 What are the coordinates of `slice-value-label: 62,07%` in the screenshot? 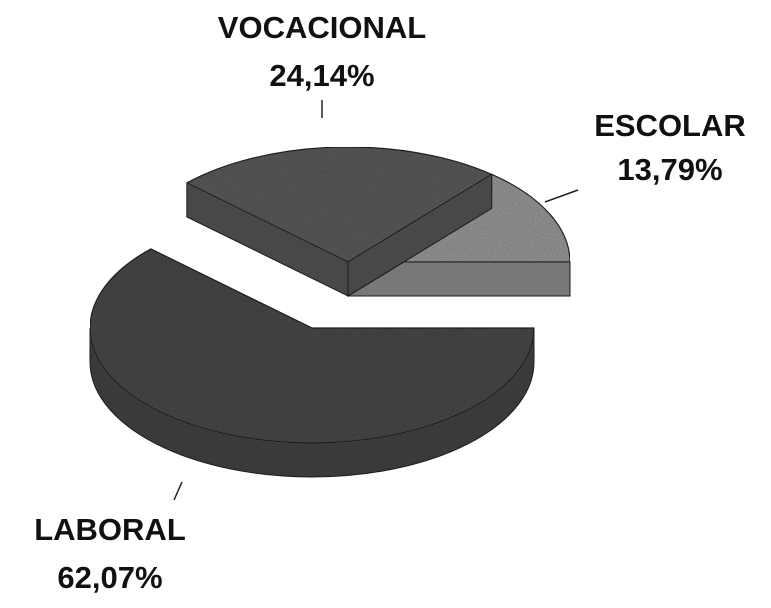 It's located at (109, 577).